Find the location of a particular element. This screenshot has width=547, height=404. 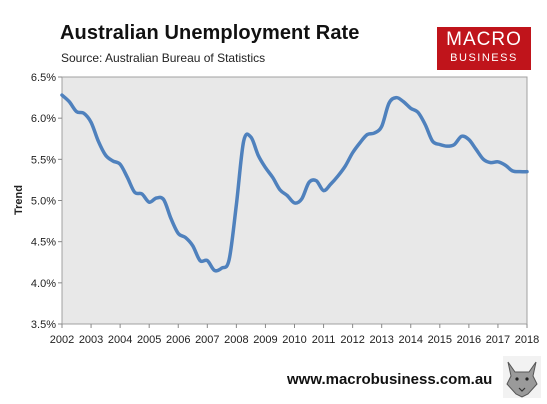

x-tick-label: 2005 is located at coordinates (149, 340).